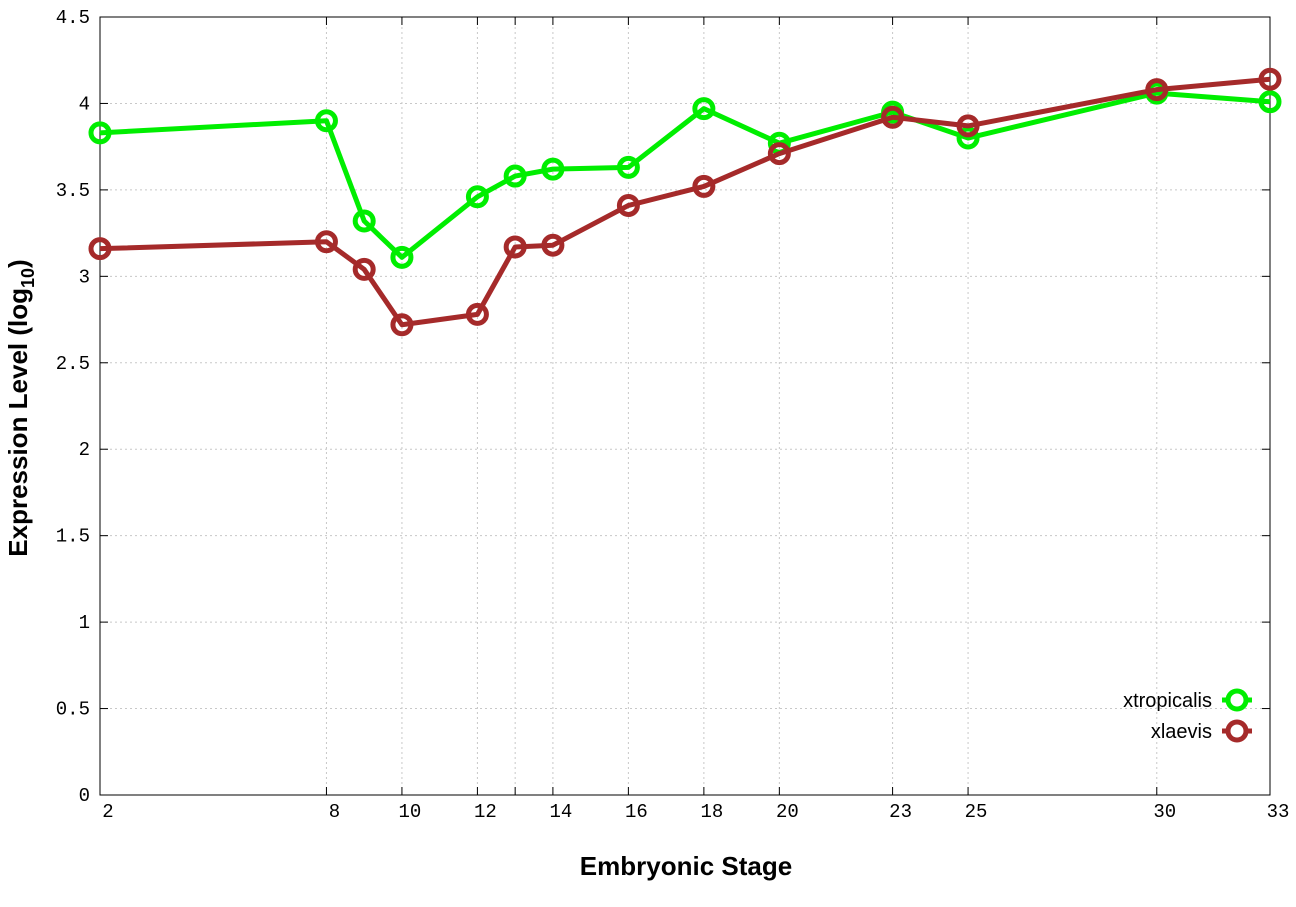  What do you see at coordinates (28, 278) in the screenshot?
I see `y-axis-title-subscript: 10` at bounding box center [28, 278].